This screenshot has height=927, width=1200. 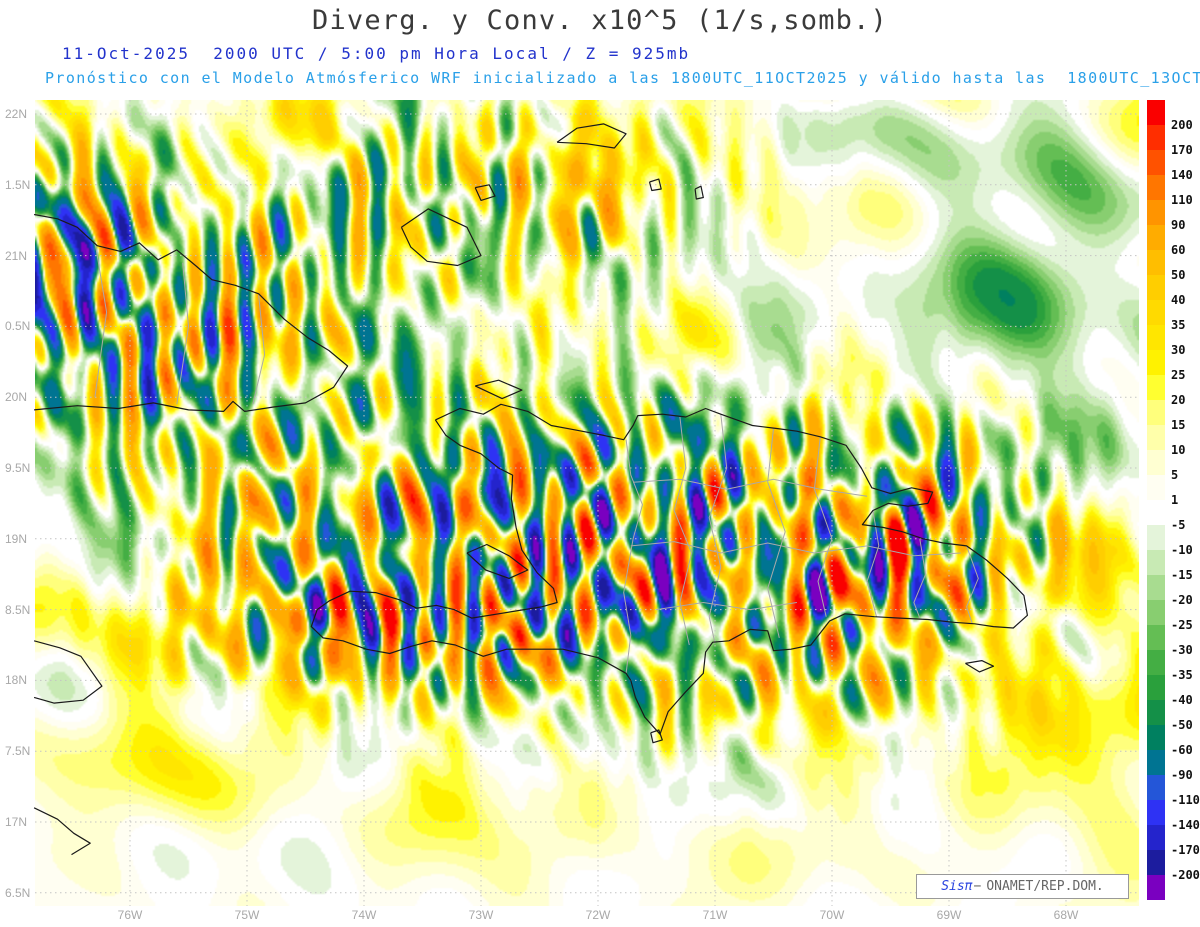 I want to click on colorbar-label: 170, so click(x=1182, y=150).